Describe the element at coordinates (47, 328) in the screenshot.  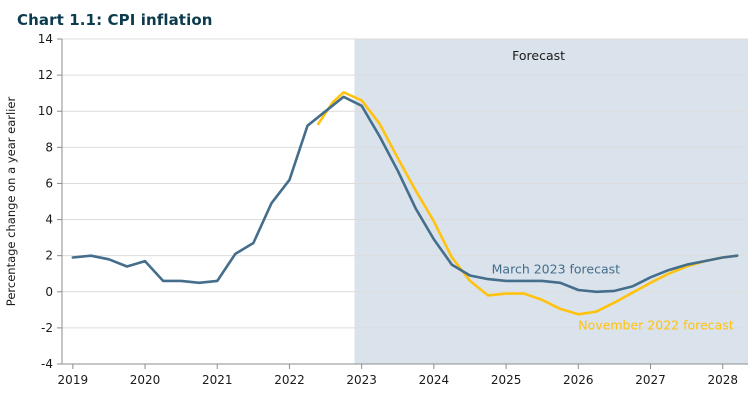
I see `y-tick-label: -2` at that location.